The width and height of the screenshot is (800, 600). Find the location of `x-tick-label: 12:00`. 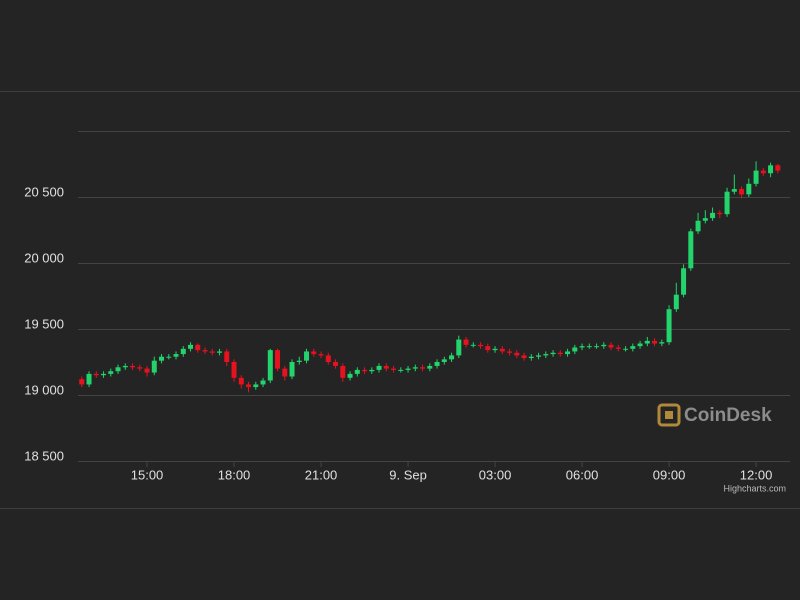

x-tick-label: 12:00 is located at coordinates (756, 474).